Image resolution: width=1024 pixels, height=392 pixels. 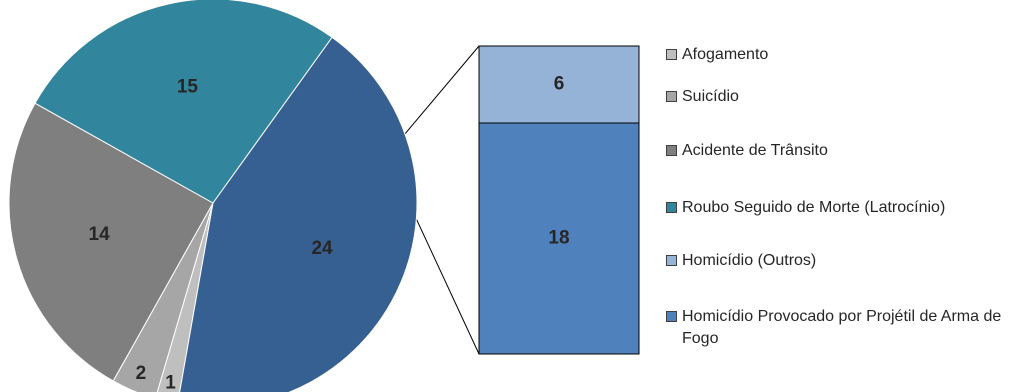 What do you see at coordinates (725, 54) in the screenshot?
I see `legend-label: Afogamento` at bounding box center [725, 54].